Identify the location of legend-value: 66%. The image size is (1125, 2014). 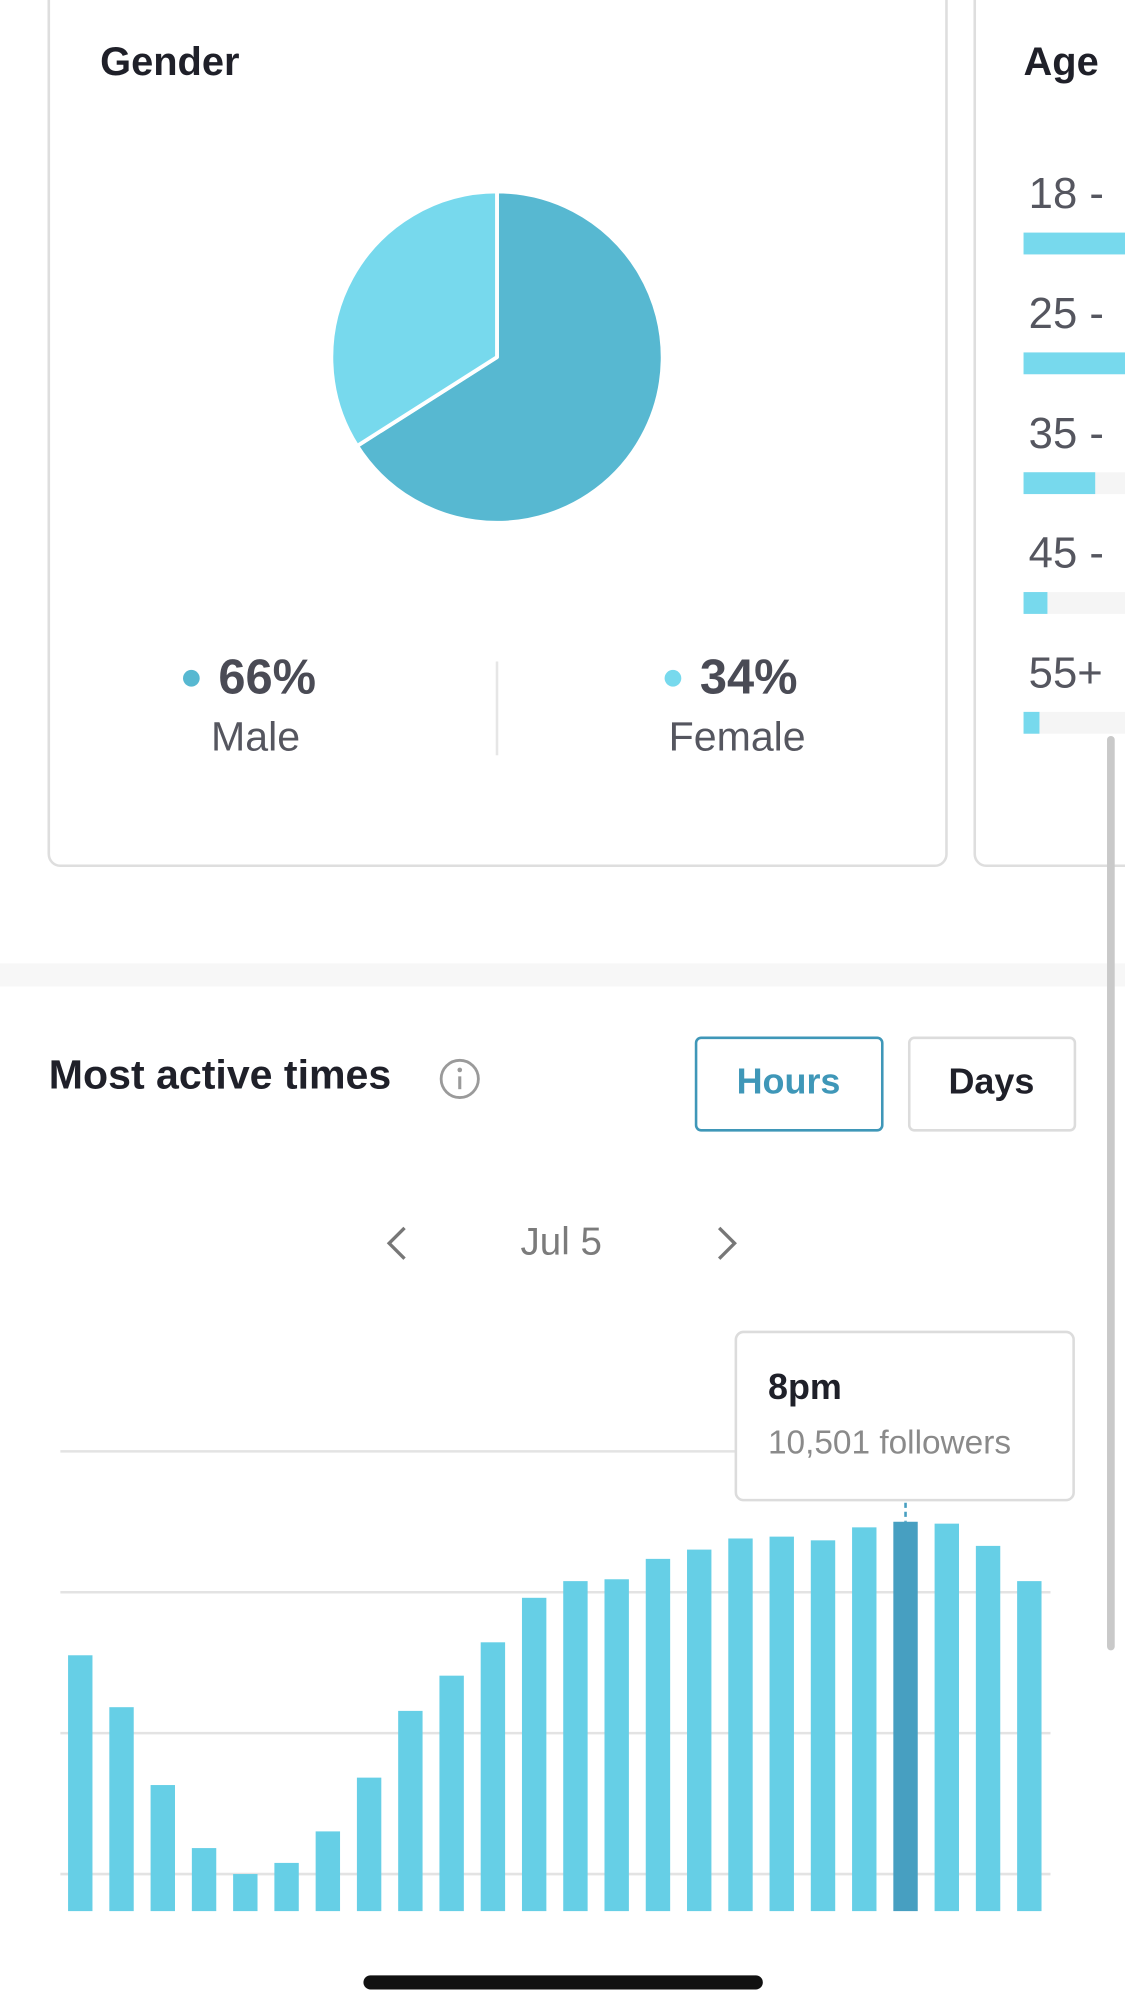
(267, 678).